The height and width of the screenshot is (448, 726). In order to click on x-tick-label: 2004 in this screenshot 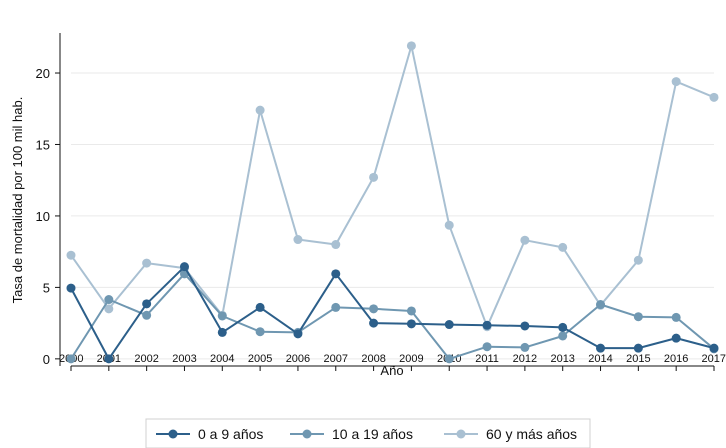, I will do `click(222, 359)`.